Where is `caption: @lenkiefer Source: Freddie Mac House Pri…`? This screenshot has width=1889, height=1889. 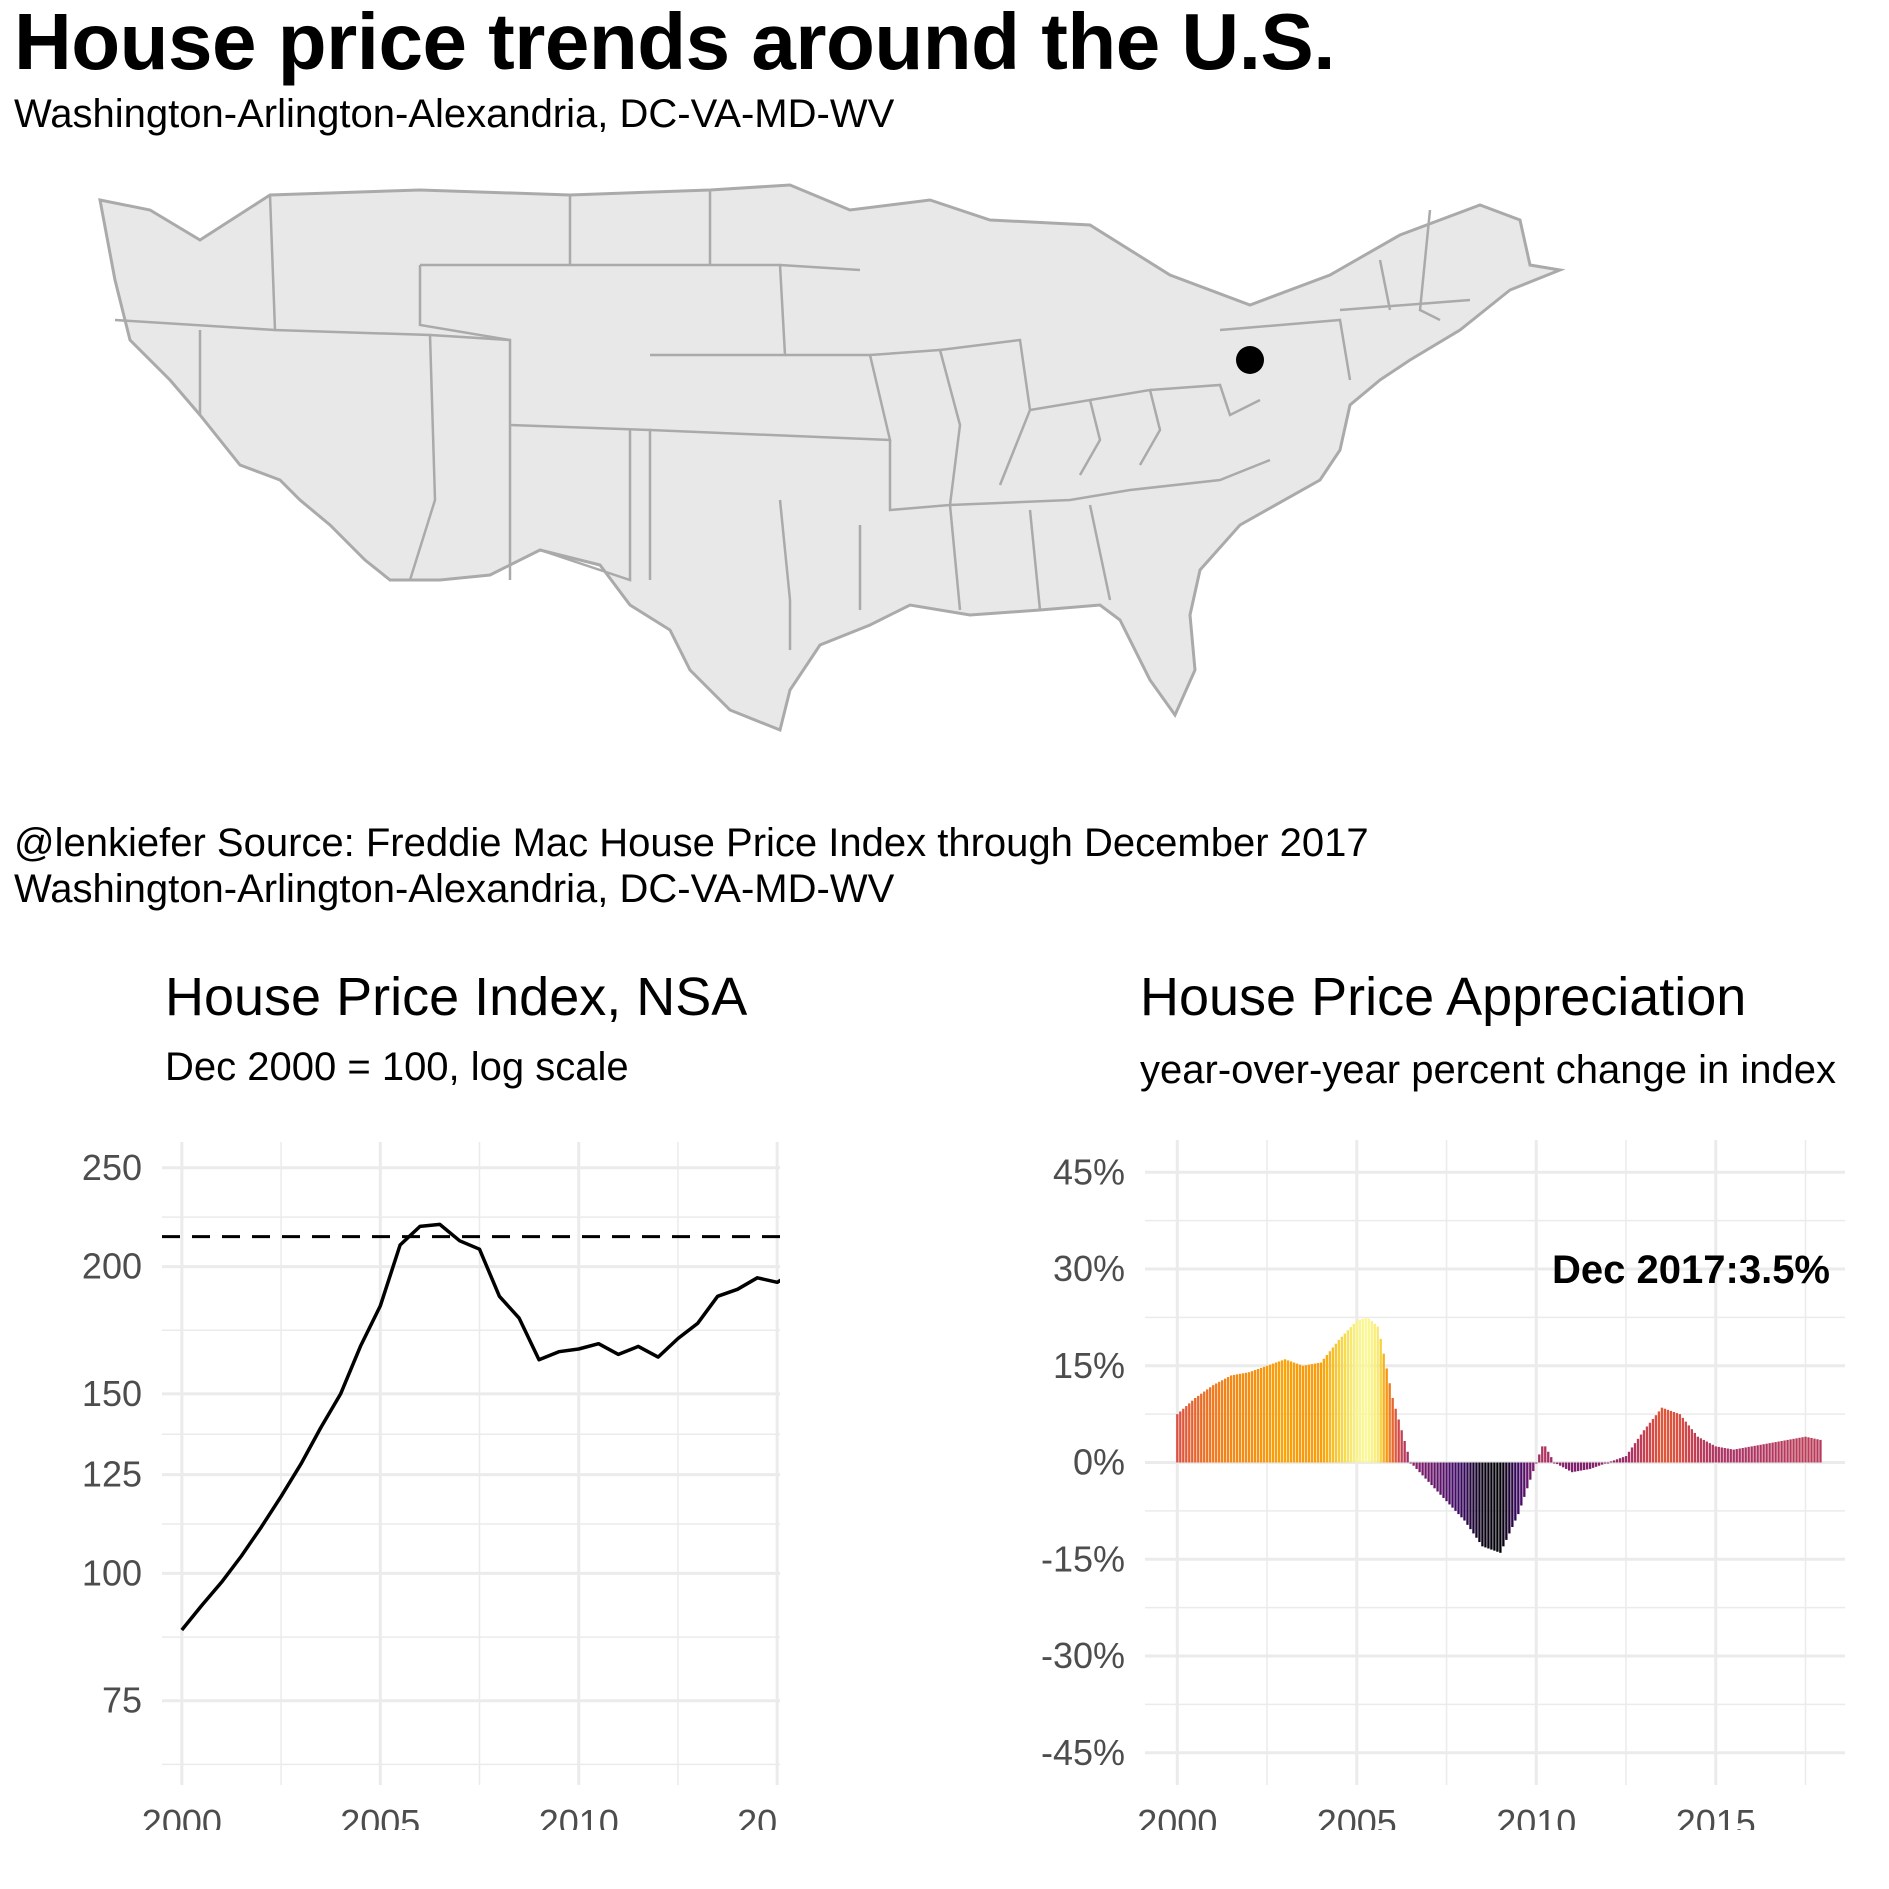 caption: @lenkiefer Source: Freddie Mac House Pri… is located at coordinates (691, 866).